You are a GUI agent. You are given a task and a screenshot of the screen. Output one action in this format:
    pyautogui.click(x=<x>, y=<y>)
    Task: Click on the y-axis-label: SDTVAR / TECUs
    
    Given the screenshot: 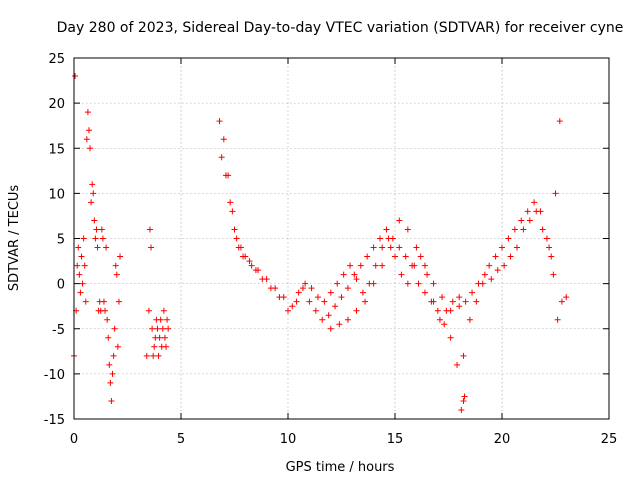 What is the action you would take?
    pyautogui.click(x=14, y=238)
    